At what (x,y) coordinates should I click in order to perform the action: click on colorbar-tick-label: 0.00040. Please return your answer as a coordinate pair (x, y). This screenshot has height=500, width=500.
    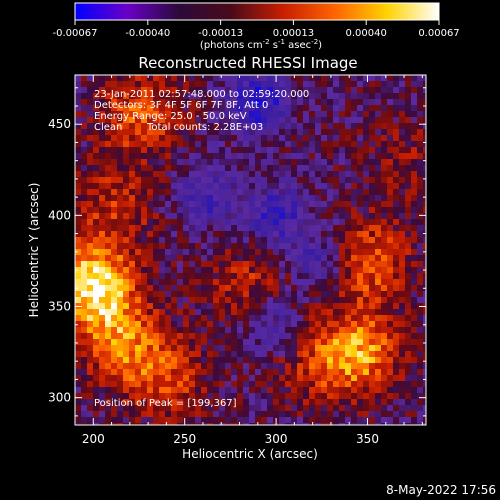
    Looking at the image, I should click on (366, 33).